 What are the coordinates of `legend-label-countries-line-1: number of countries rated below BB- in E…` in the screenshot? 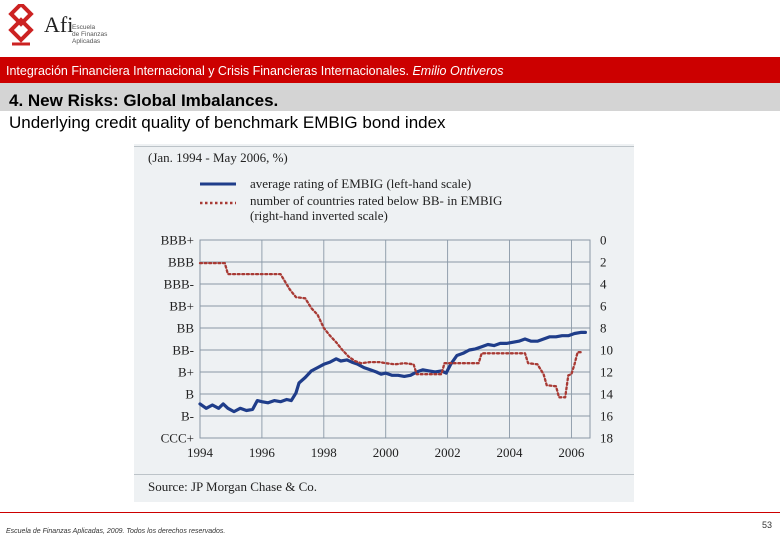 It's located at (376, 200).